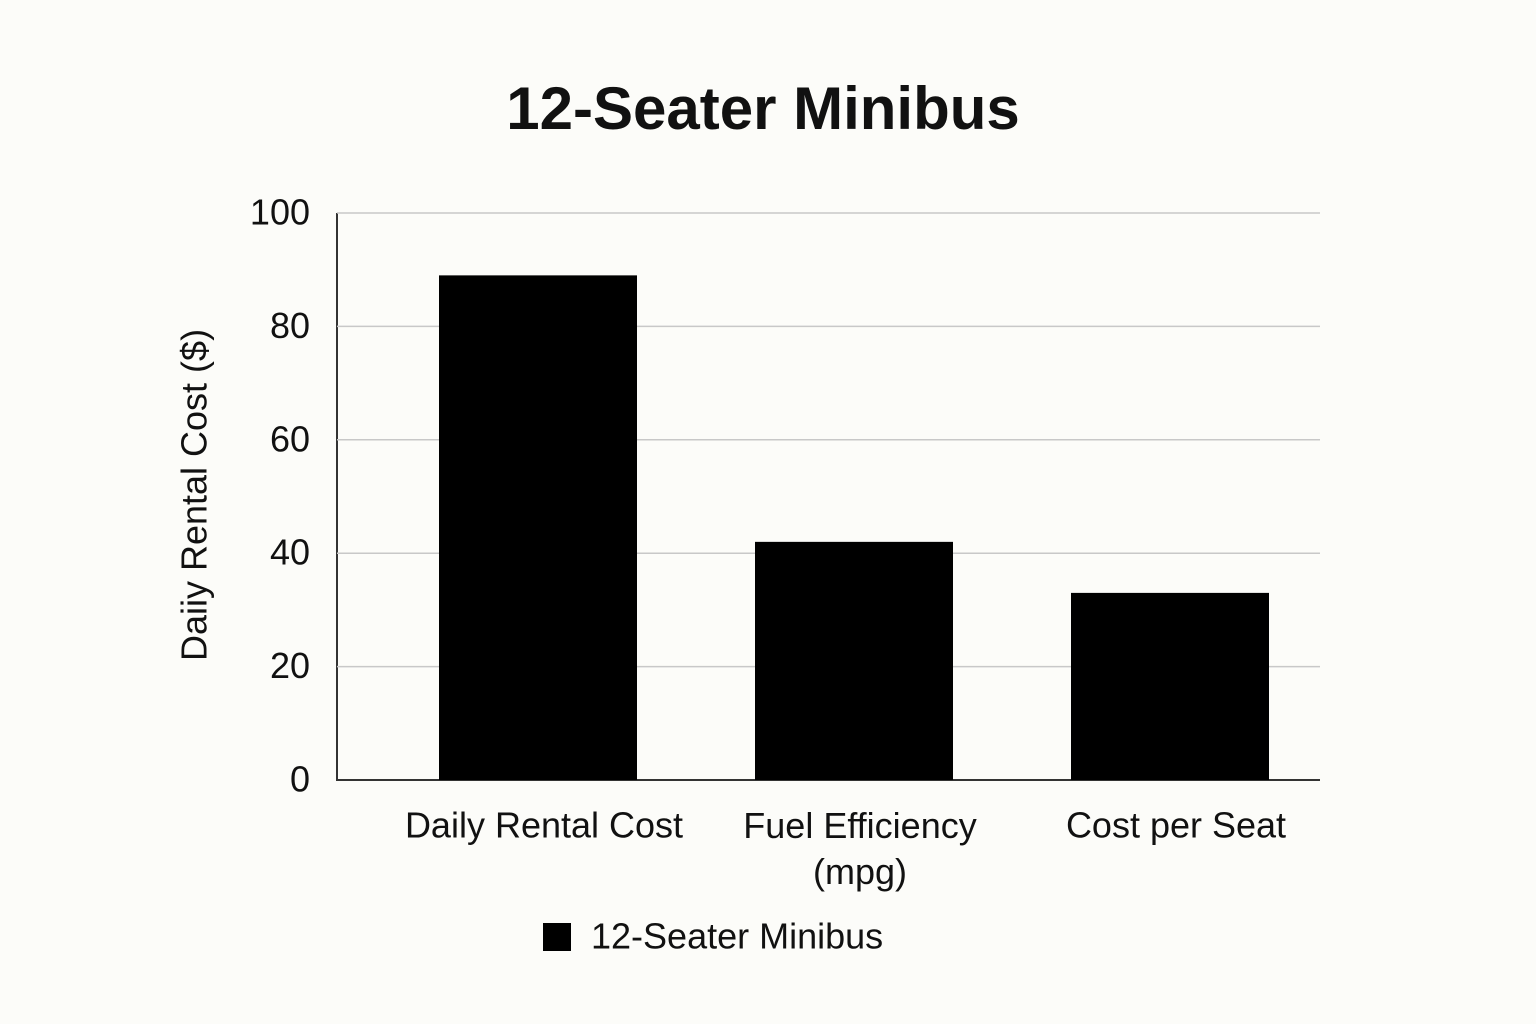  Describe the element at coordinates (859, 848) in the screenshot. I see `x-tick-label: Fuel Efficiency (mpg)` at that location.